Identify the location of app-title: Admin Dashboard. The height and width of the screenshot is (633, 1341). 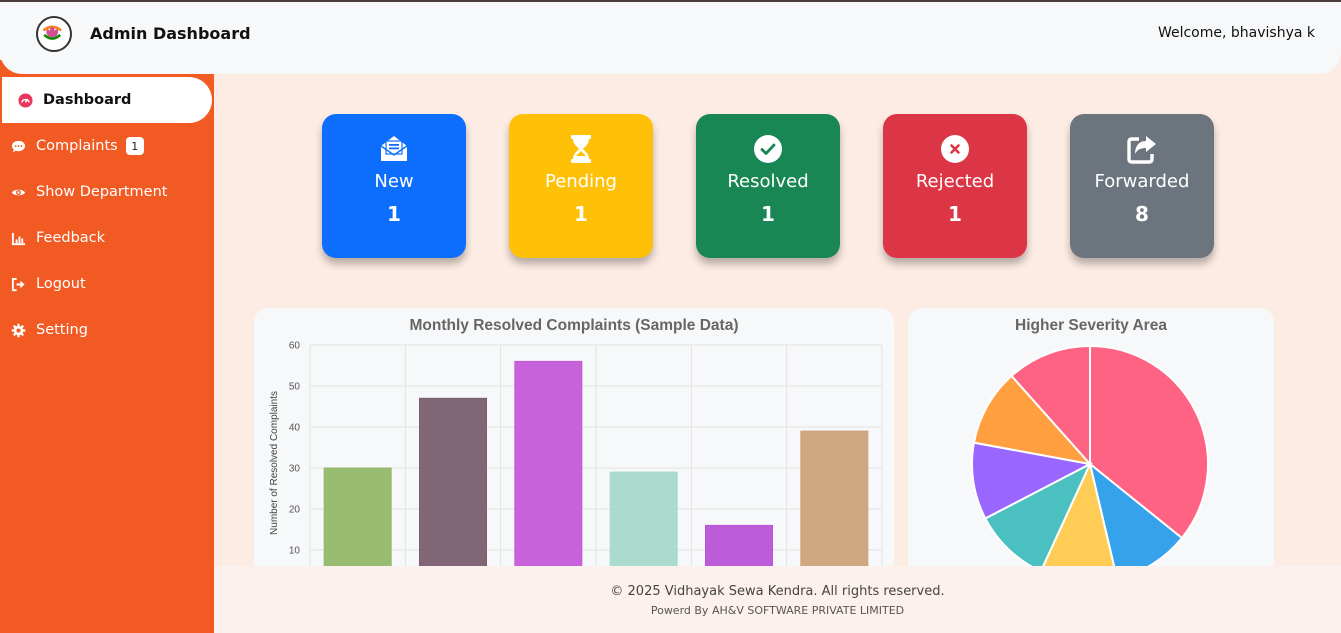
(170, 33).